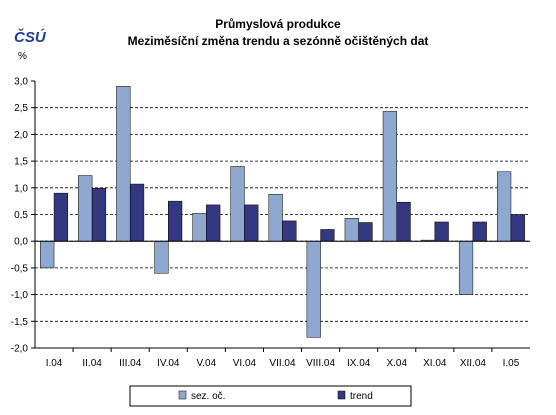 The height and width of the screenshot is (415, 556). What do you see at coordinates (92, 363) in the screenshot?
I see `x-tick-label: II.04` at bounding box center [92, 363].